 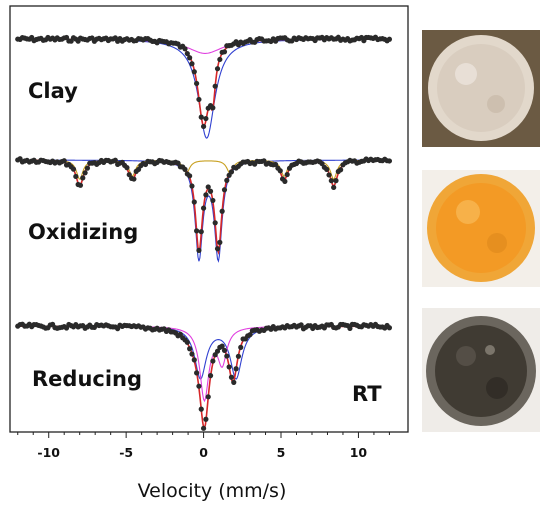 What do you see at coordinates (281, 452) in the screenshot?
I see `x-tick-label: 5` at bounding box center [281, 452].